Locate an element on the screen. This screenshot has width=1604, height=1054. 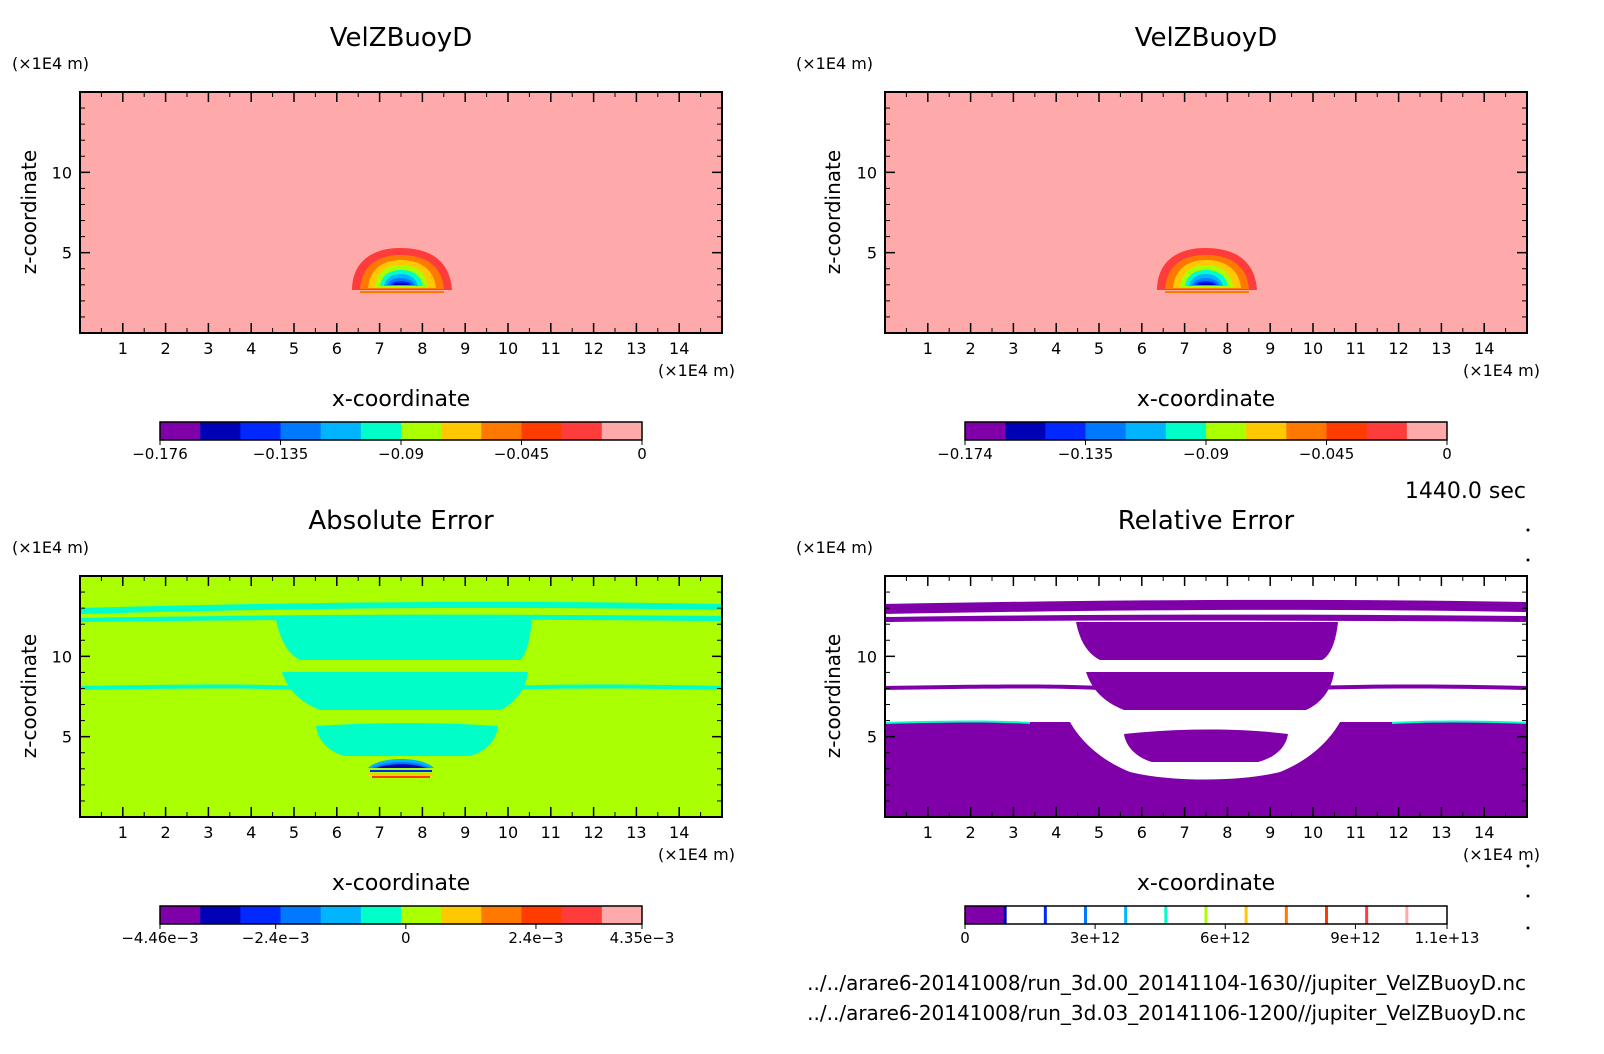
colorbar: −4.46e−3 −2.4e−3 0 2.4e−3 4.35e−3 is located at coordinates (397, 926).